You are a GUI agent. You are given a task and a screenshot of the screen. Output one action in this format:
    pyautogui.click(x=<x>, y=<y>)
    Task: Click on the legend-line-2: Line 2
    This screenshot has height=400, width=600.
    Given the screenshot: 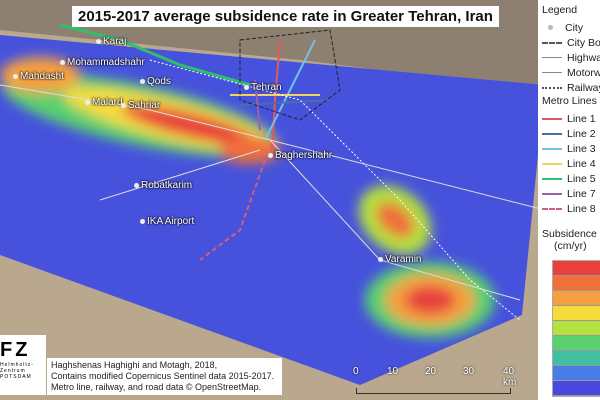 What is the action you would take?
    pyautogui.click(x=571, y=133)
    